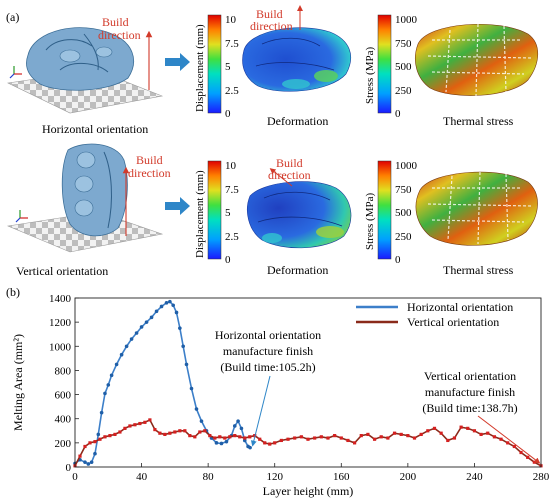 This screenshot has width=550, height=504. I want to click on horizontal-deformation-image, so click(296, 48).